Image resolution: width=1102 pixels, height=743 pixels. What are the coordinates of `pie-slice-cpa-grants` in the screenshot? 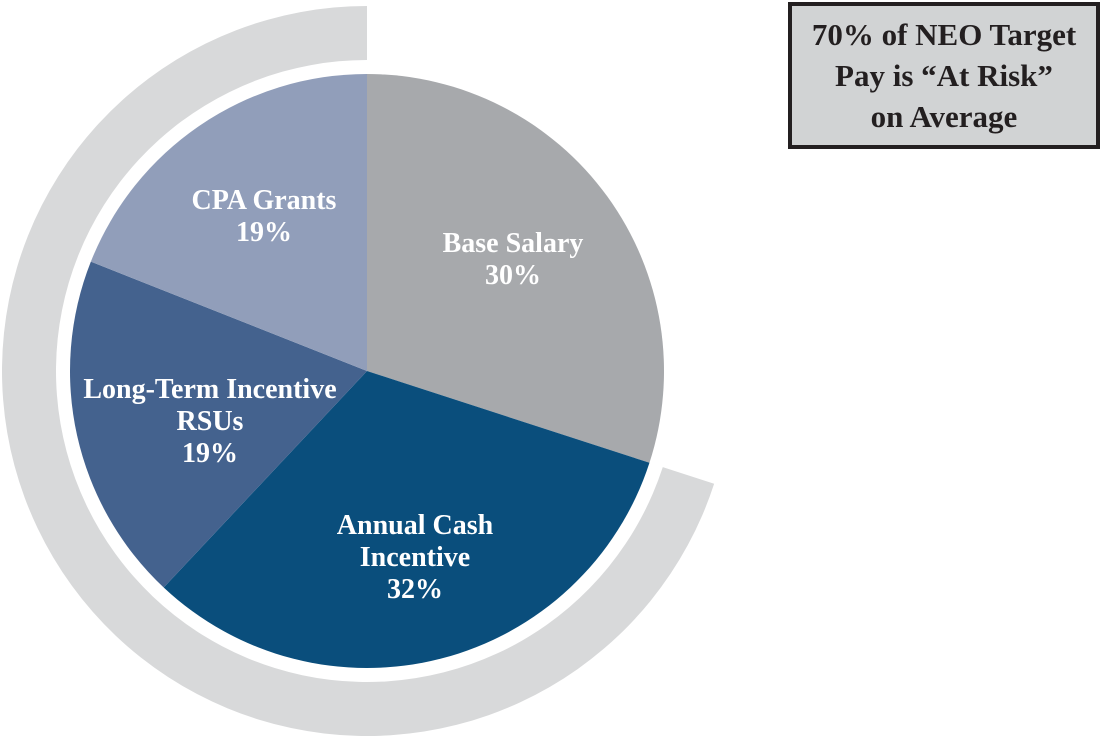 It's located at (228, 222).